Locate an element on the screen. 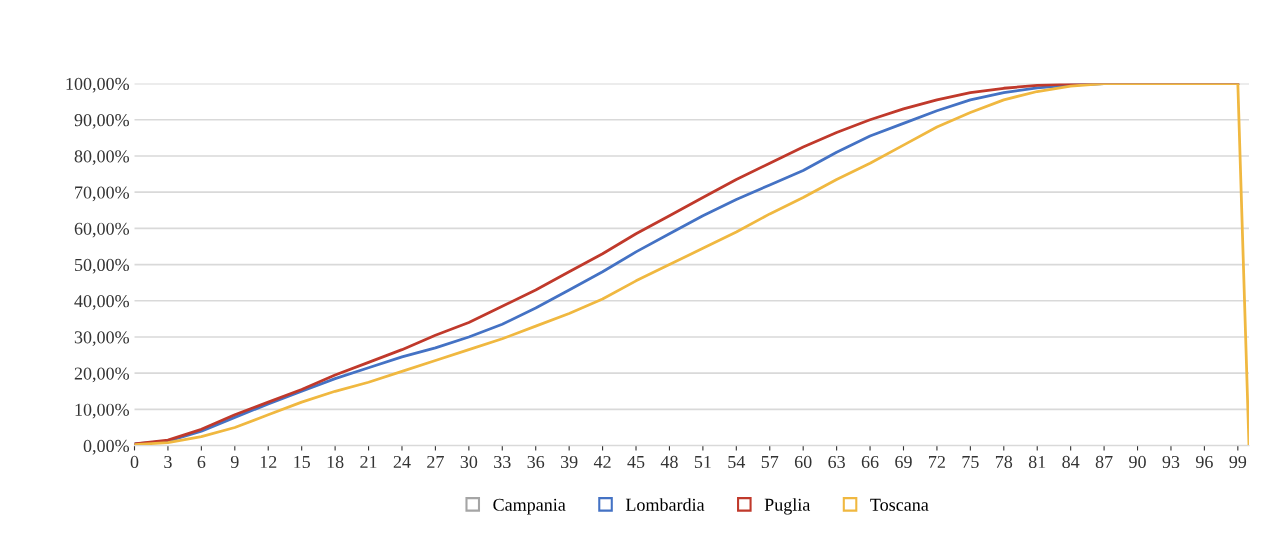 This screenshot has height=557, width=1281. x-tick-label: 99 is located at coordinates (1238, 462).